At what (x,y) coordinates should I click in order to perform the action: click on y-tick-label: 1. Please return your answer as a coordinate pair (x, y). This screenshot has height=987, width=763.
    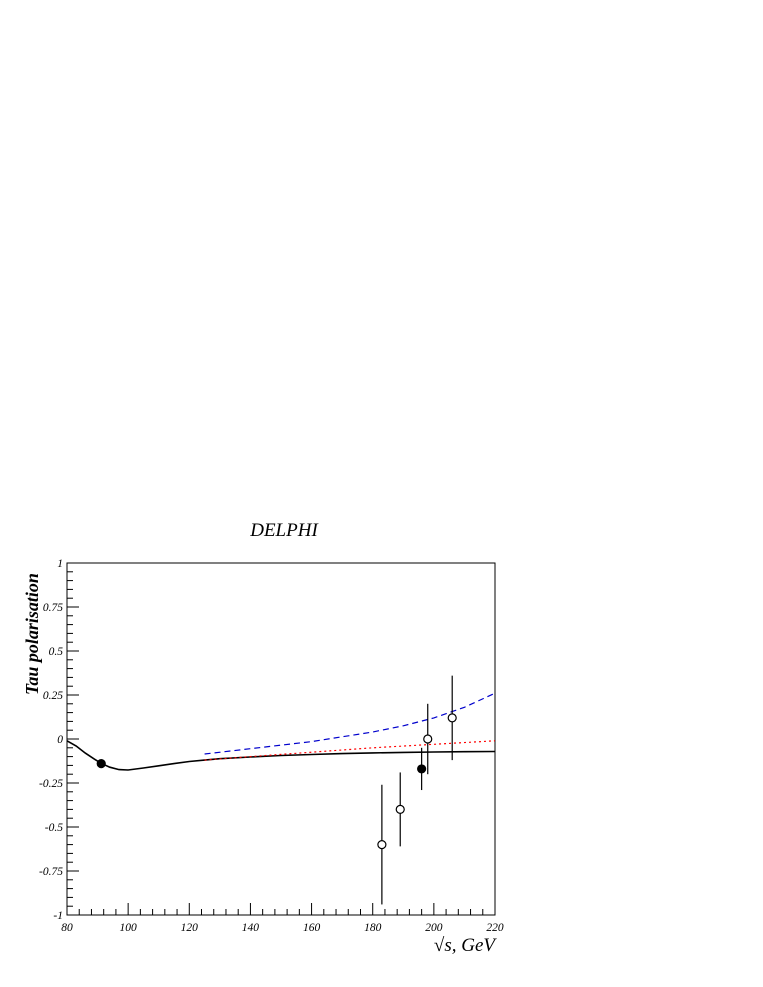
    Looking at the image, I should click on (60, 564).